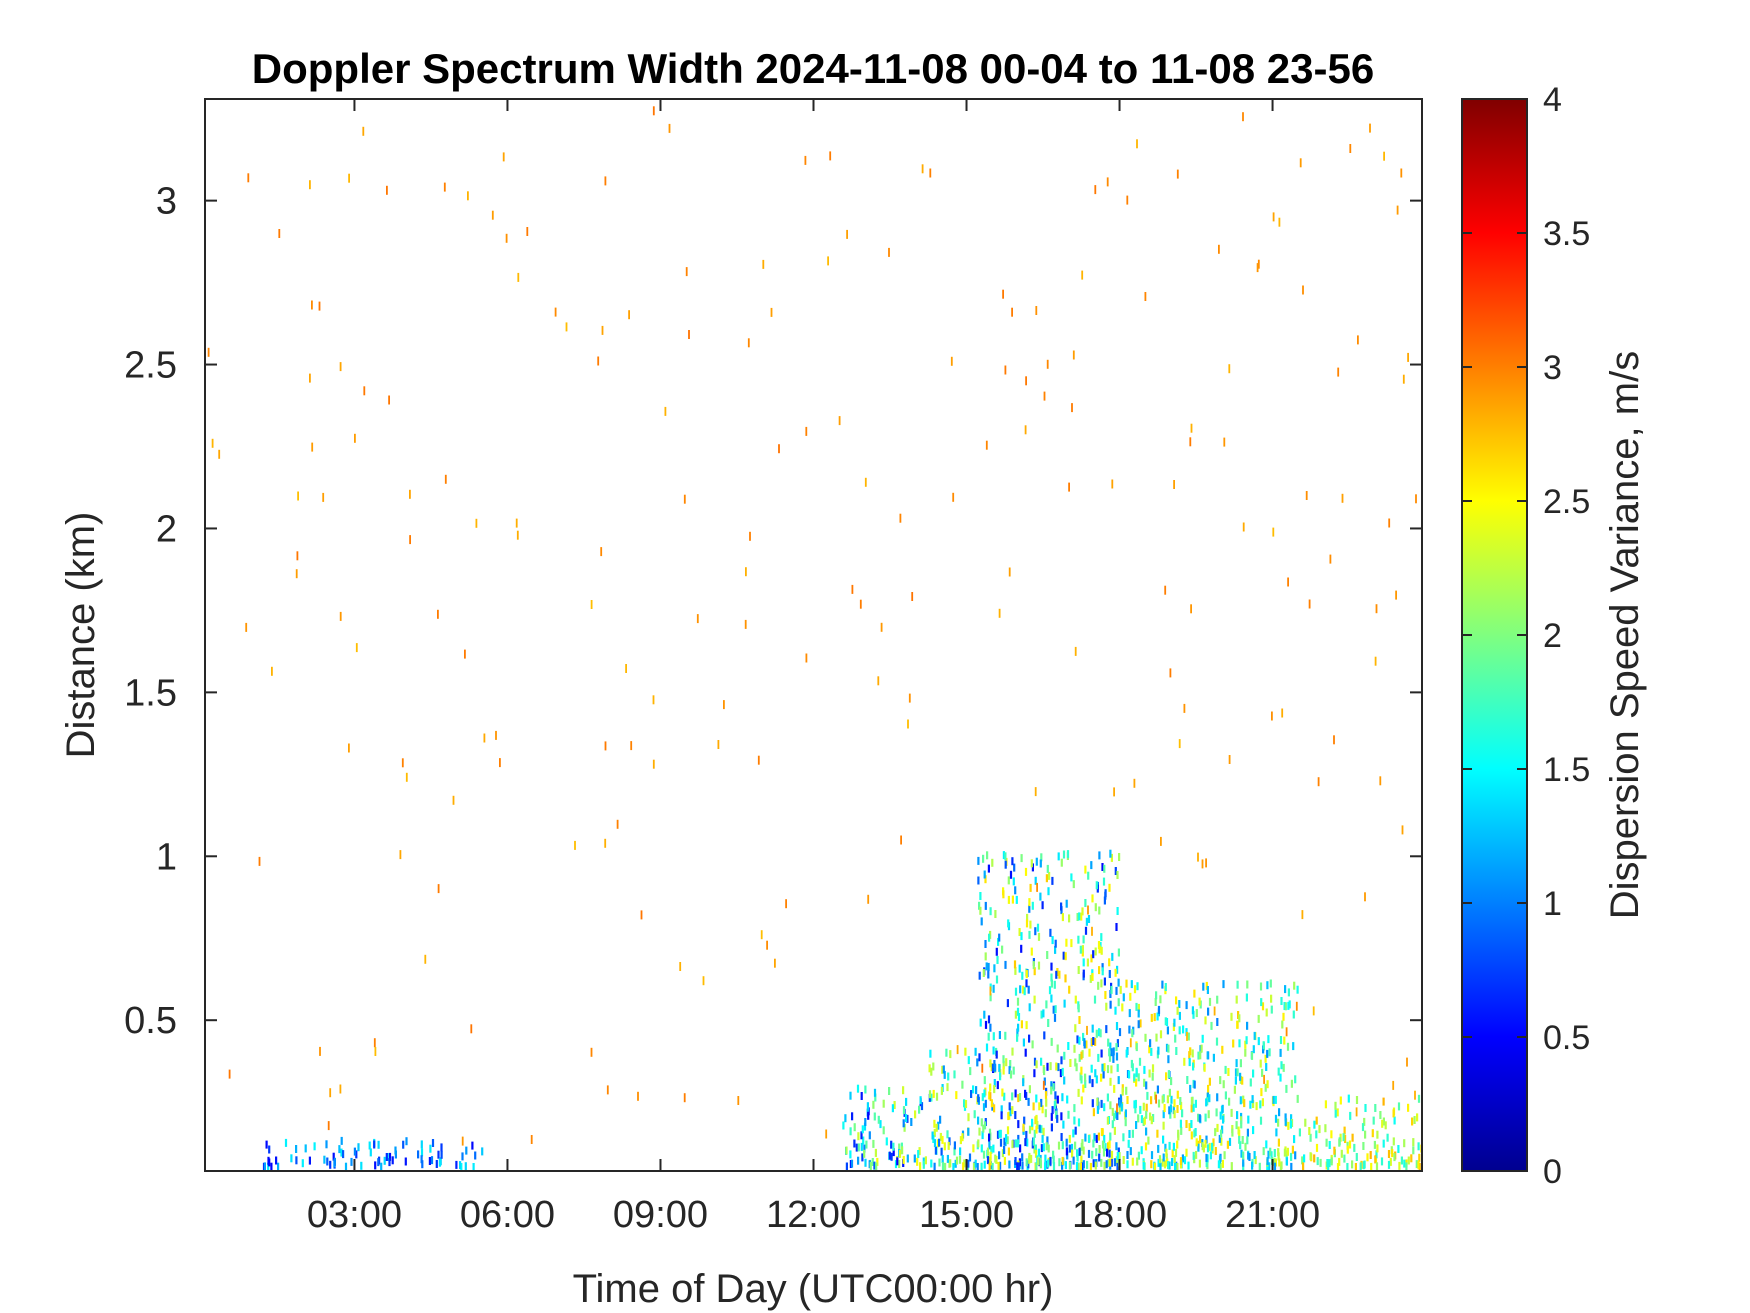 The height and width of the screenshot is (1313, 1750). I want to click on x-tick-label: 09:00, so click(660, 1215).